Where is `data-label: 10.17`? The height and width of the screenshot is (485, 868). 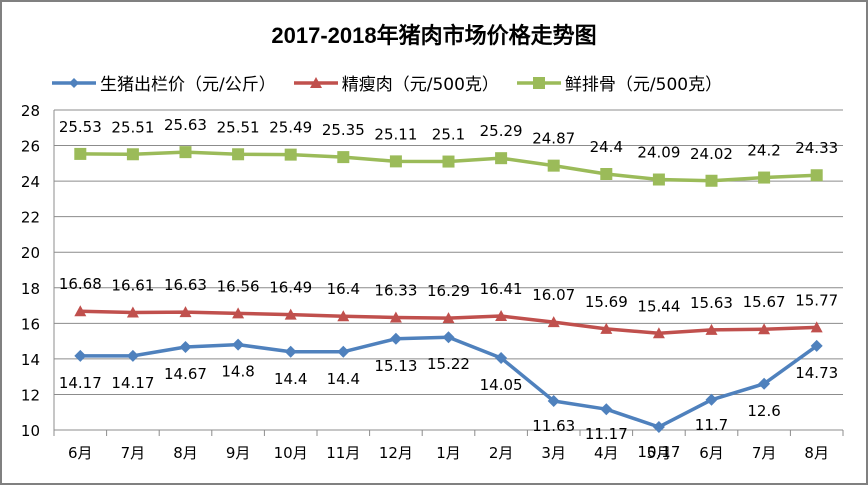
data-label: 10.17 is located at coordinates (658, 452).